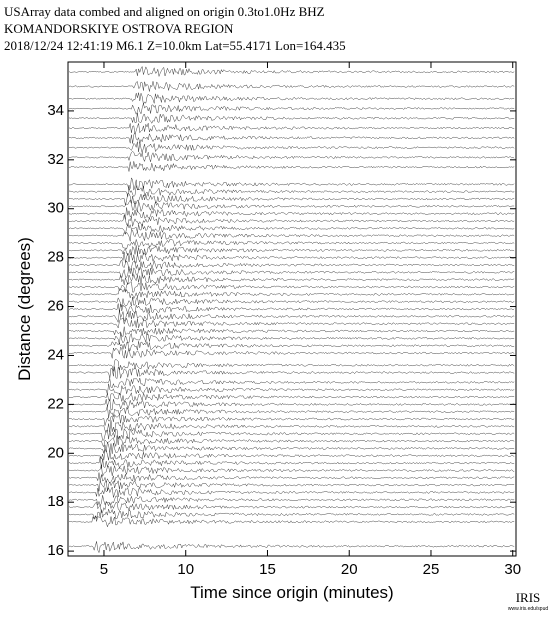 The image size is (556, 618). Describe the element at coordinates (291, 592) in the screenshot. I see `x-axis-label: Time since origin (minutes)` at that location.